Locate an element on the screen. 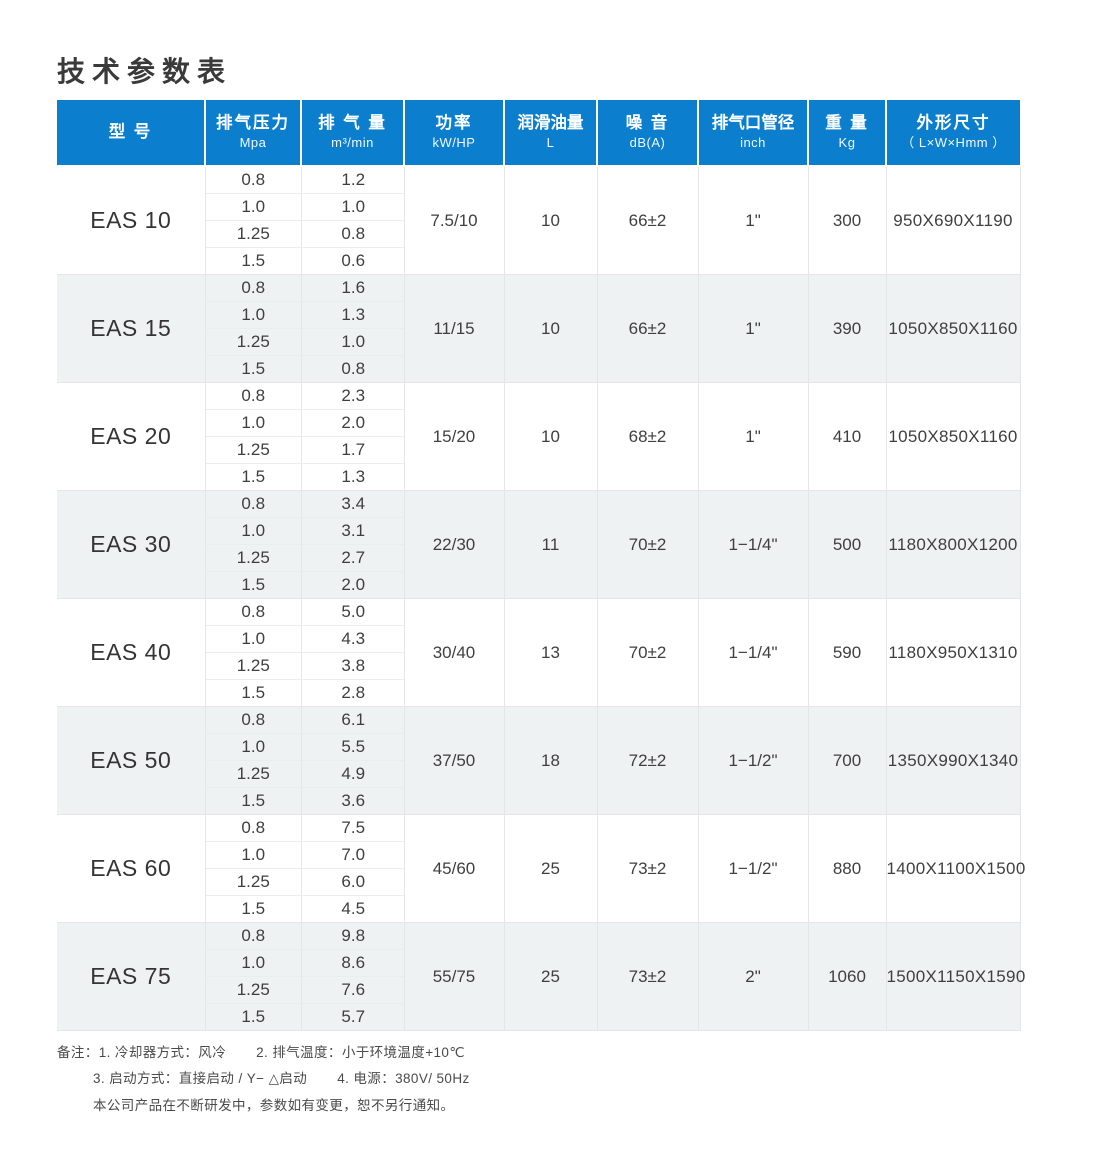  cell-flow: 7.0 is located at coordinates (353, 855).